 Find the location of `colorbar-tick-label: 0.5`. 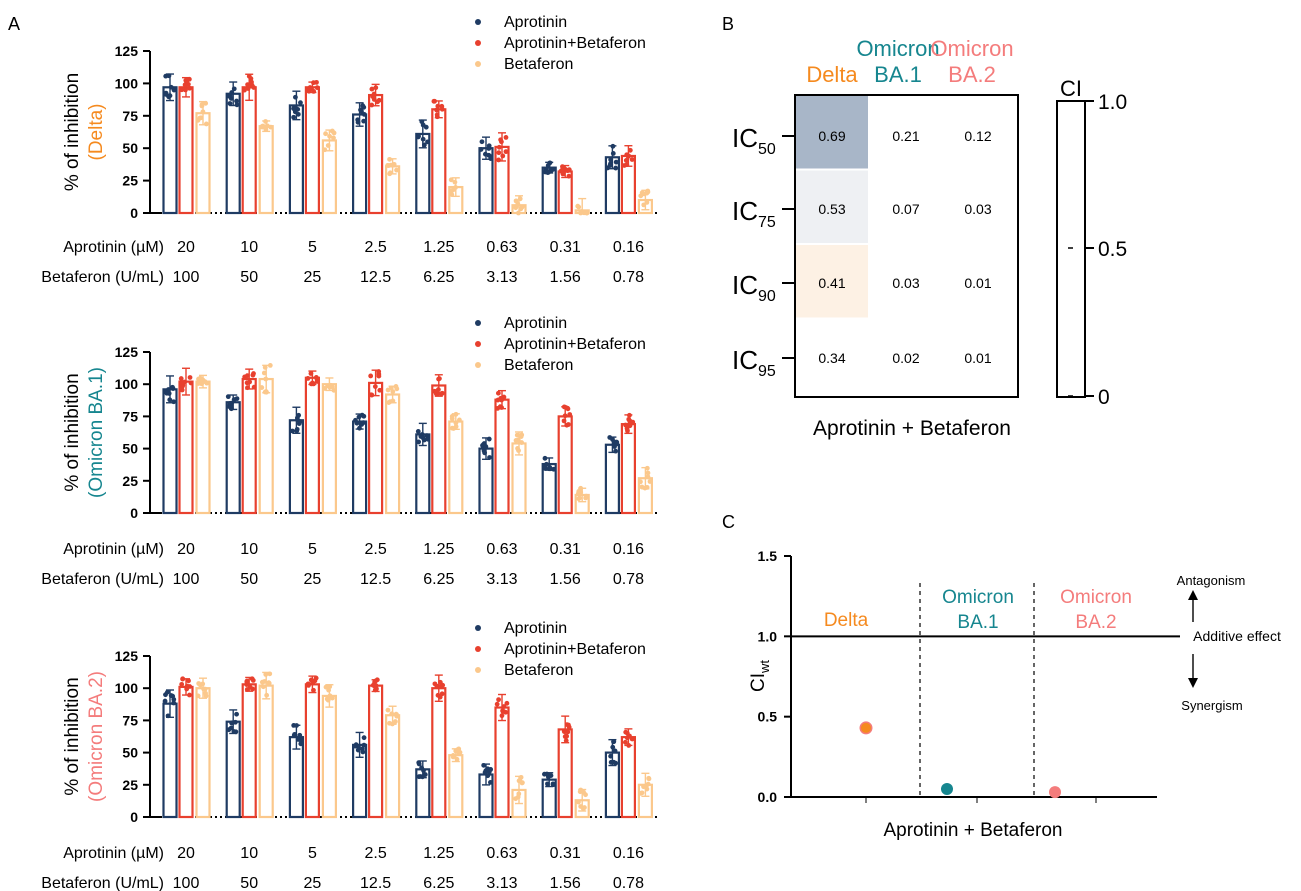

colorbar-tick-label: 0.5 is located at coordinates (1112, 249).